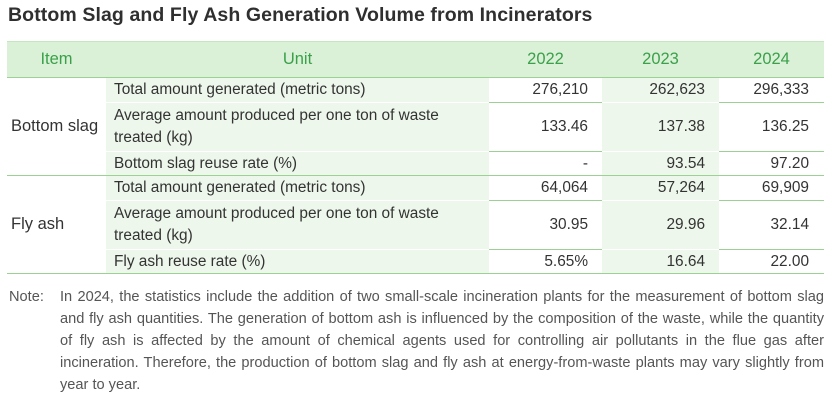  Describe the element at coordinates (56, 224) in the screenshot. I see `item-fly-ash: Fly ash` at that location.